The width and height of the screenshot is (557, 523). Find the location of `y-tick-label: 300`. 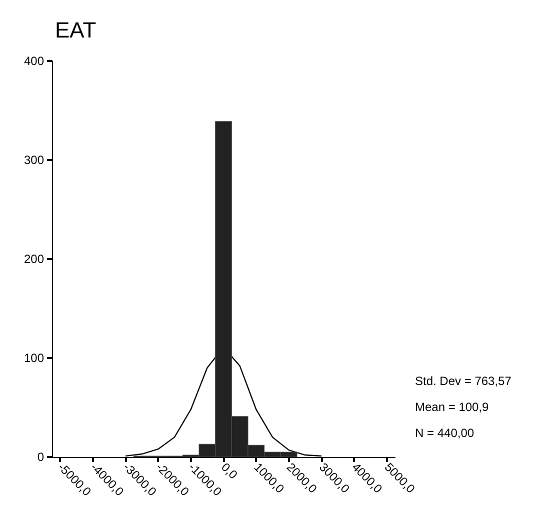

y-tick-label: 300 is located at coordinates (34, 160).